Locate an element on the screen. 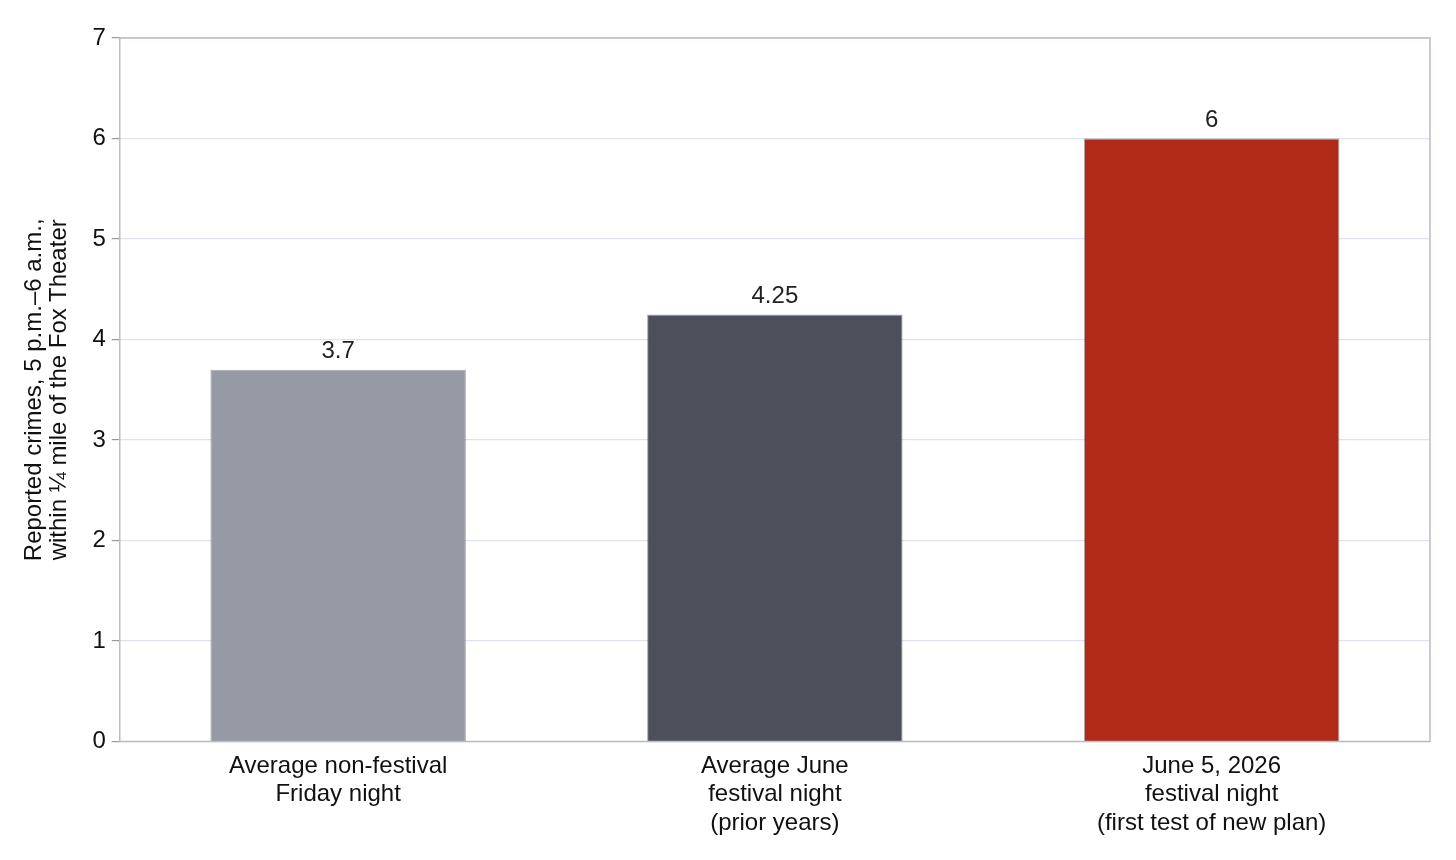  y-tick-label: 3 is located at coordinates (99, 438).